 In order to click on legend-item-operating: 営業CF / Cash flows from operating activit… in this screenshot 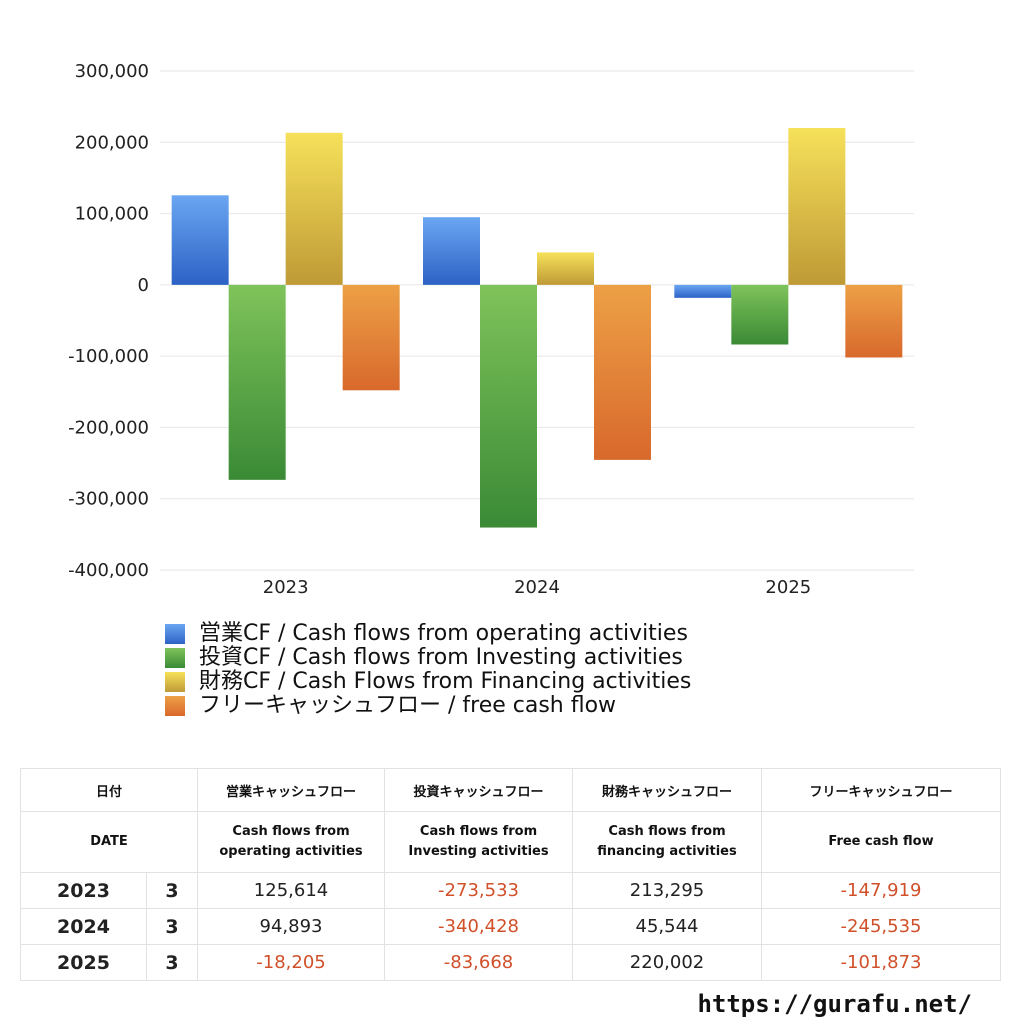, I will do `click(428, 634)`.